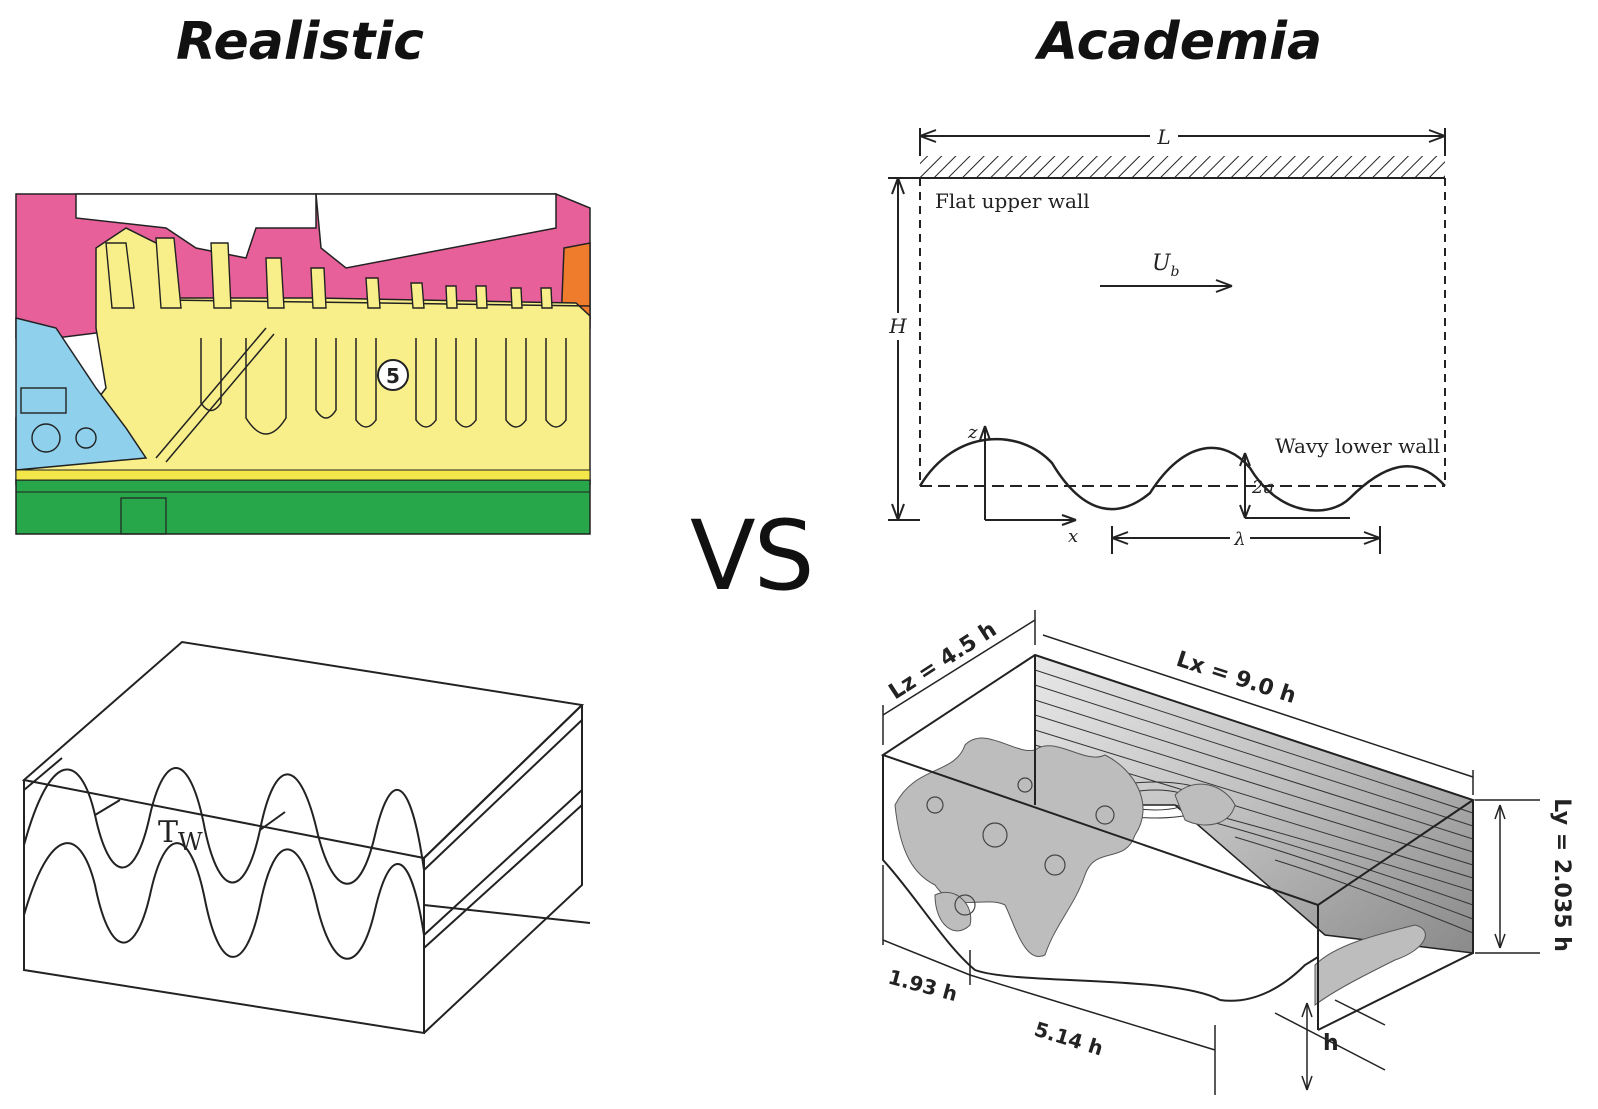 This screenshot has width=1598, height=1109. Describe the element at coordinates (180, 835) in the screenshot. I see `wavy-block-label: TW` at that location.